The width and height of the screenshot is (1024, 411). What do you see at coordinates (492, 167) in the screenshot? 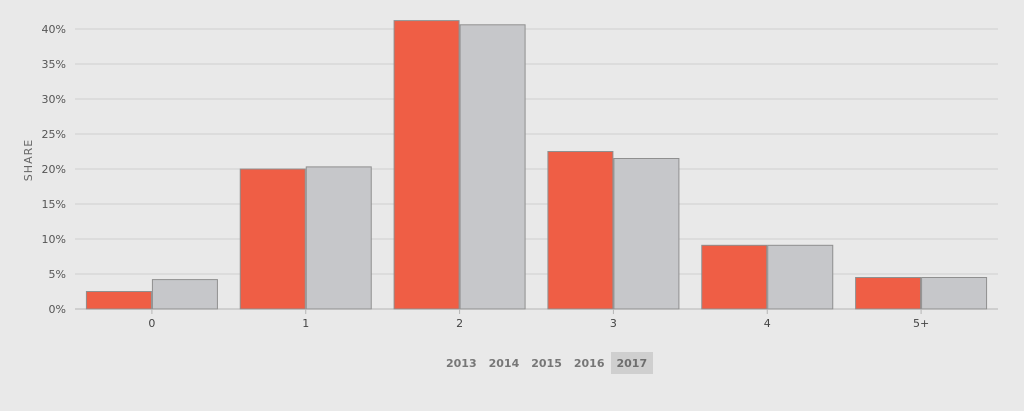
I see `bar-2-series2` at bounding box center [492, 167].